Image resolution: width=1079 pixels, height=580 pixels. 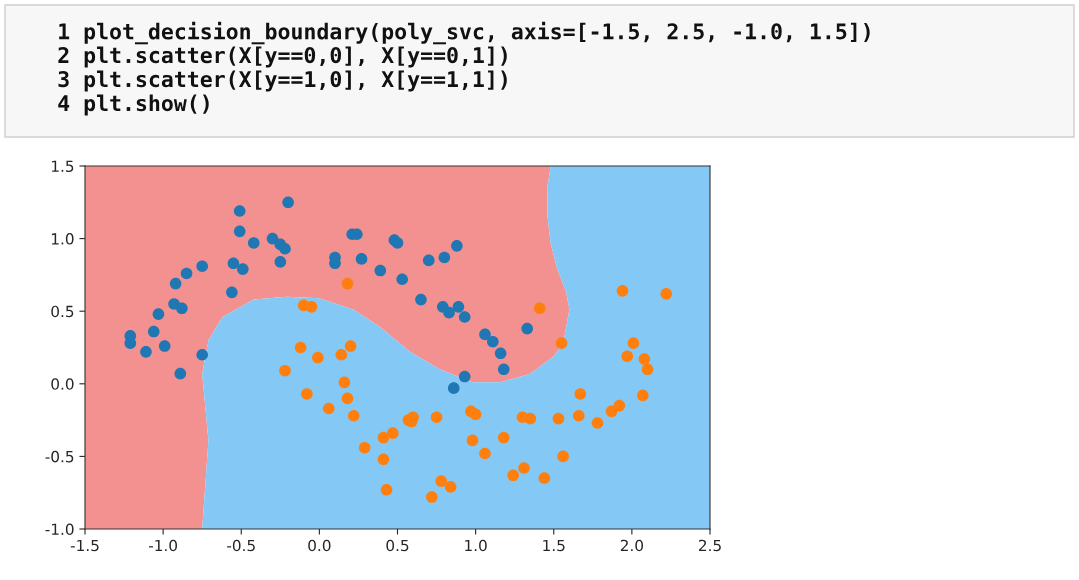 I want to click on y-tick-label: 1.5, so click(x=62, y=166).